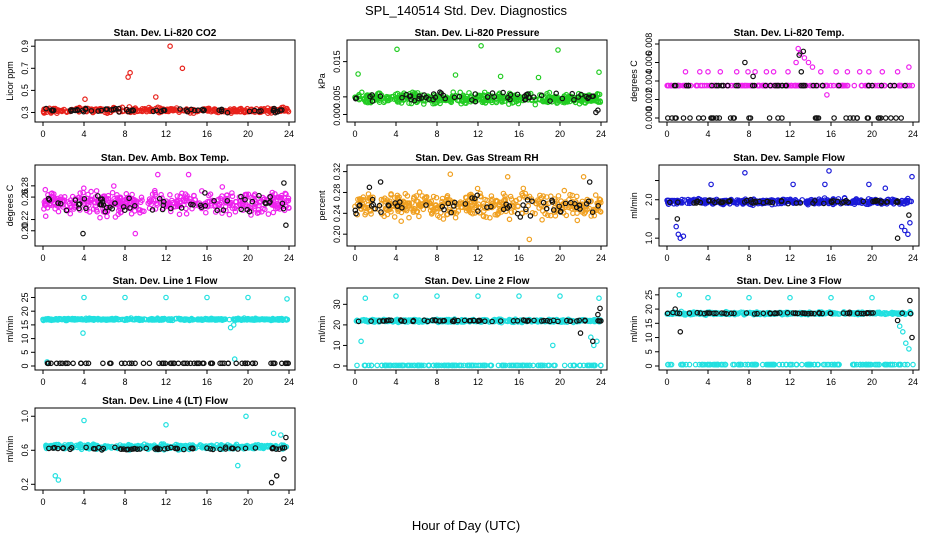 This screenshot has width=936, height=545. Describe the element at coordinates (395, 382) in the screenshot. I see `x-tick-label: 4` at that location.